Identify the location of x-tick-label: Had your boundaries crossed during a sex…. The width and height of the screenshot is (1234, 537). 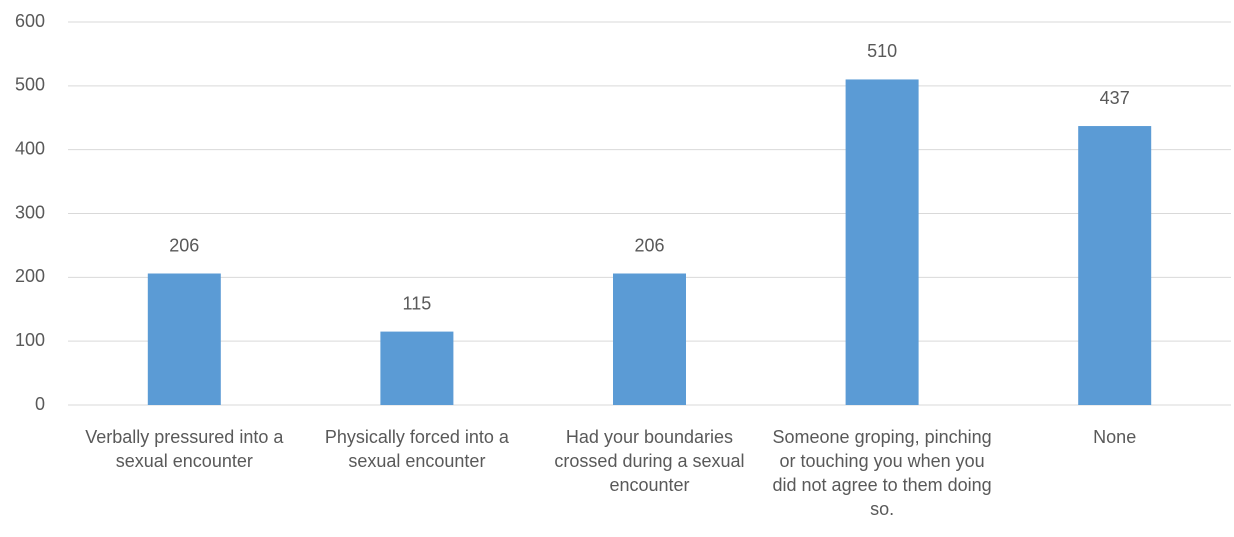
(649, 461).